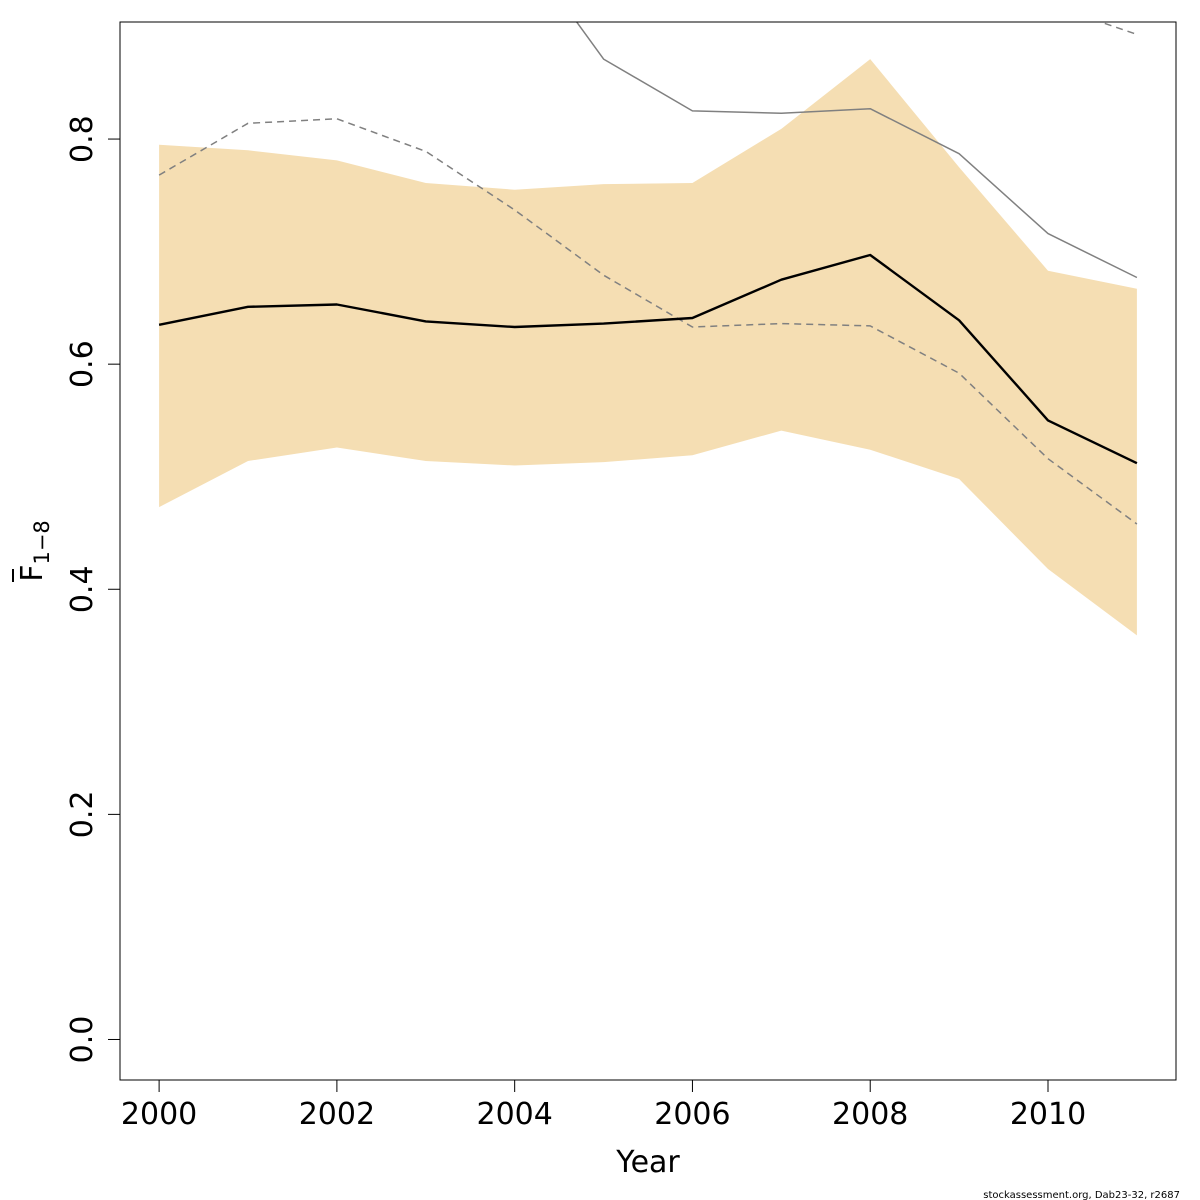  Describe the element at coordinates (337, 1114) in the screenshot. I see `x-tick-label: 2002` at that location.